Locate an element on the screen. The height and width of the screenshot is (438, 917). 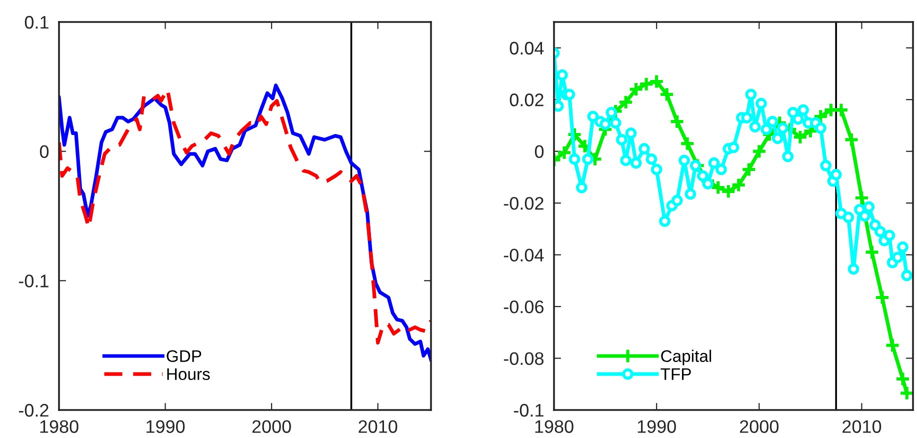
y-tick-label: -0.06 is located at coordinates (524, 307).